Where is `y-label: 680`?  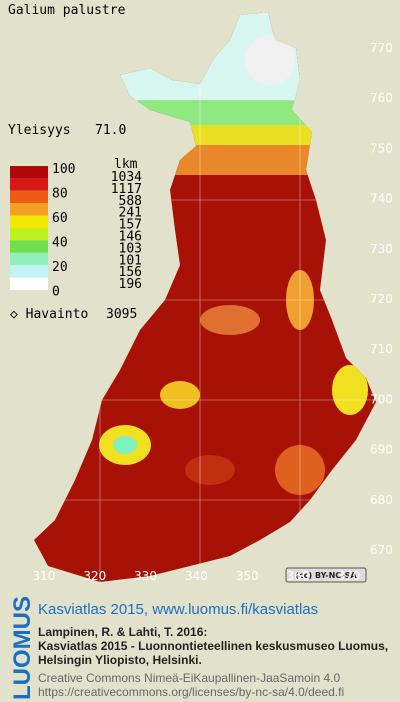 y-label: 680 is located at coordinates (381, 500).